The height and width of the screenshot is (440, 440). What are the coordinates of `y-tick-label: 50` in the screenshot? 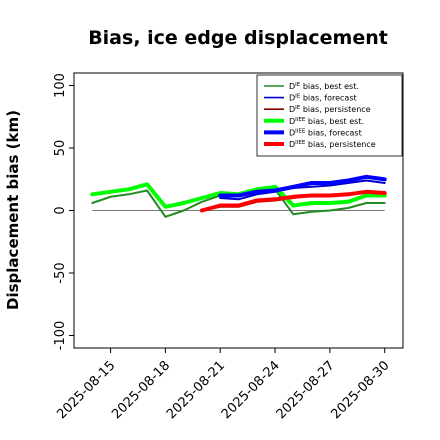 It's located at (60, 148).